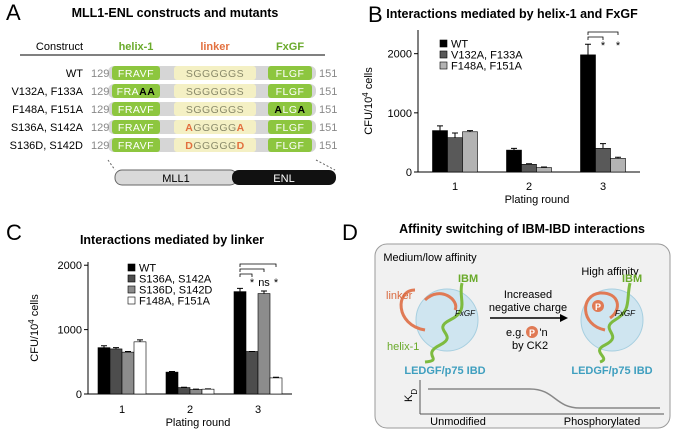  Describe the element at coordinates (59, 47) in the screenshot. I see `column-header: Construct` at that location.